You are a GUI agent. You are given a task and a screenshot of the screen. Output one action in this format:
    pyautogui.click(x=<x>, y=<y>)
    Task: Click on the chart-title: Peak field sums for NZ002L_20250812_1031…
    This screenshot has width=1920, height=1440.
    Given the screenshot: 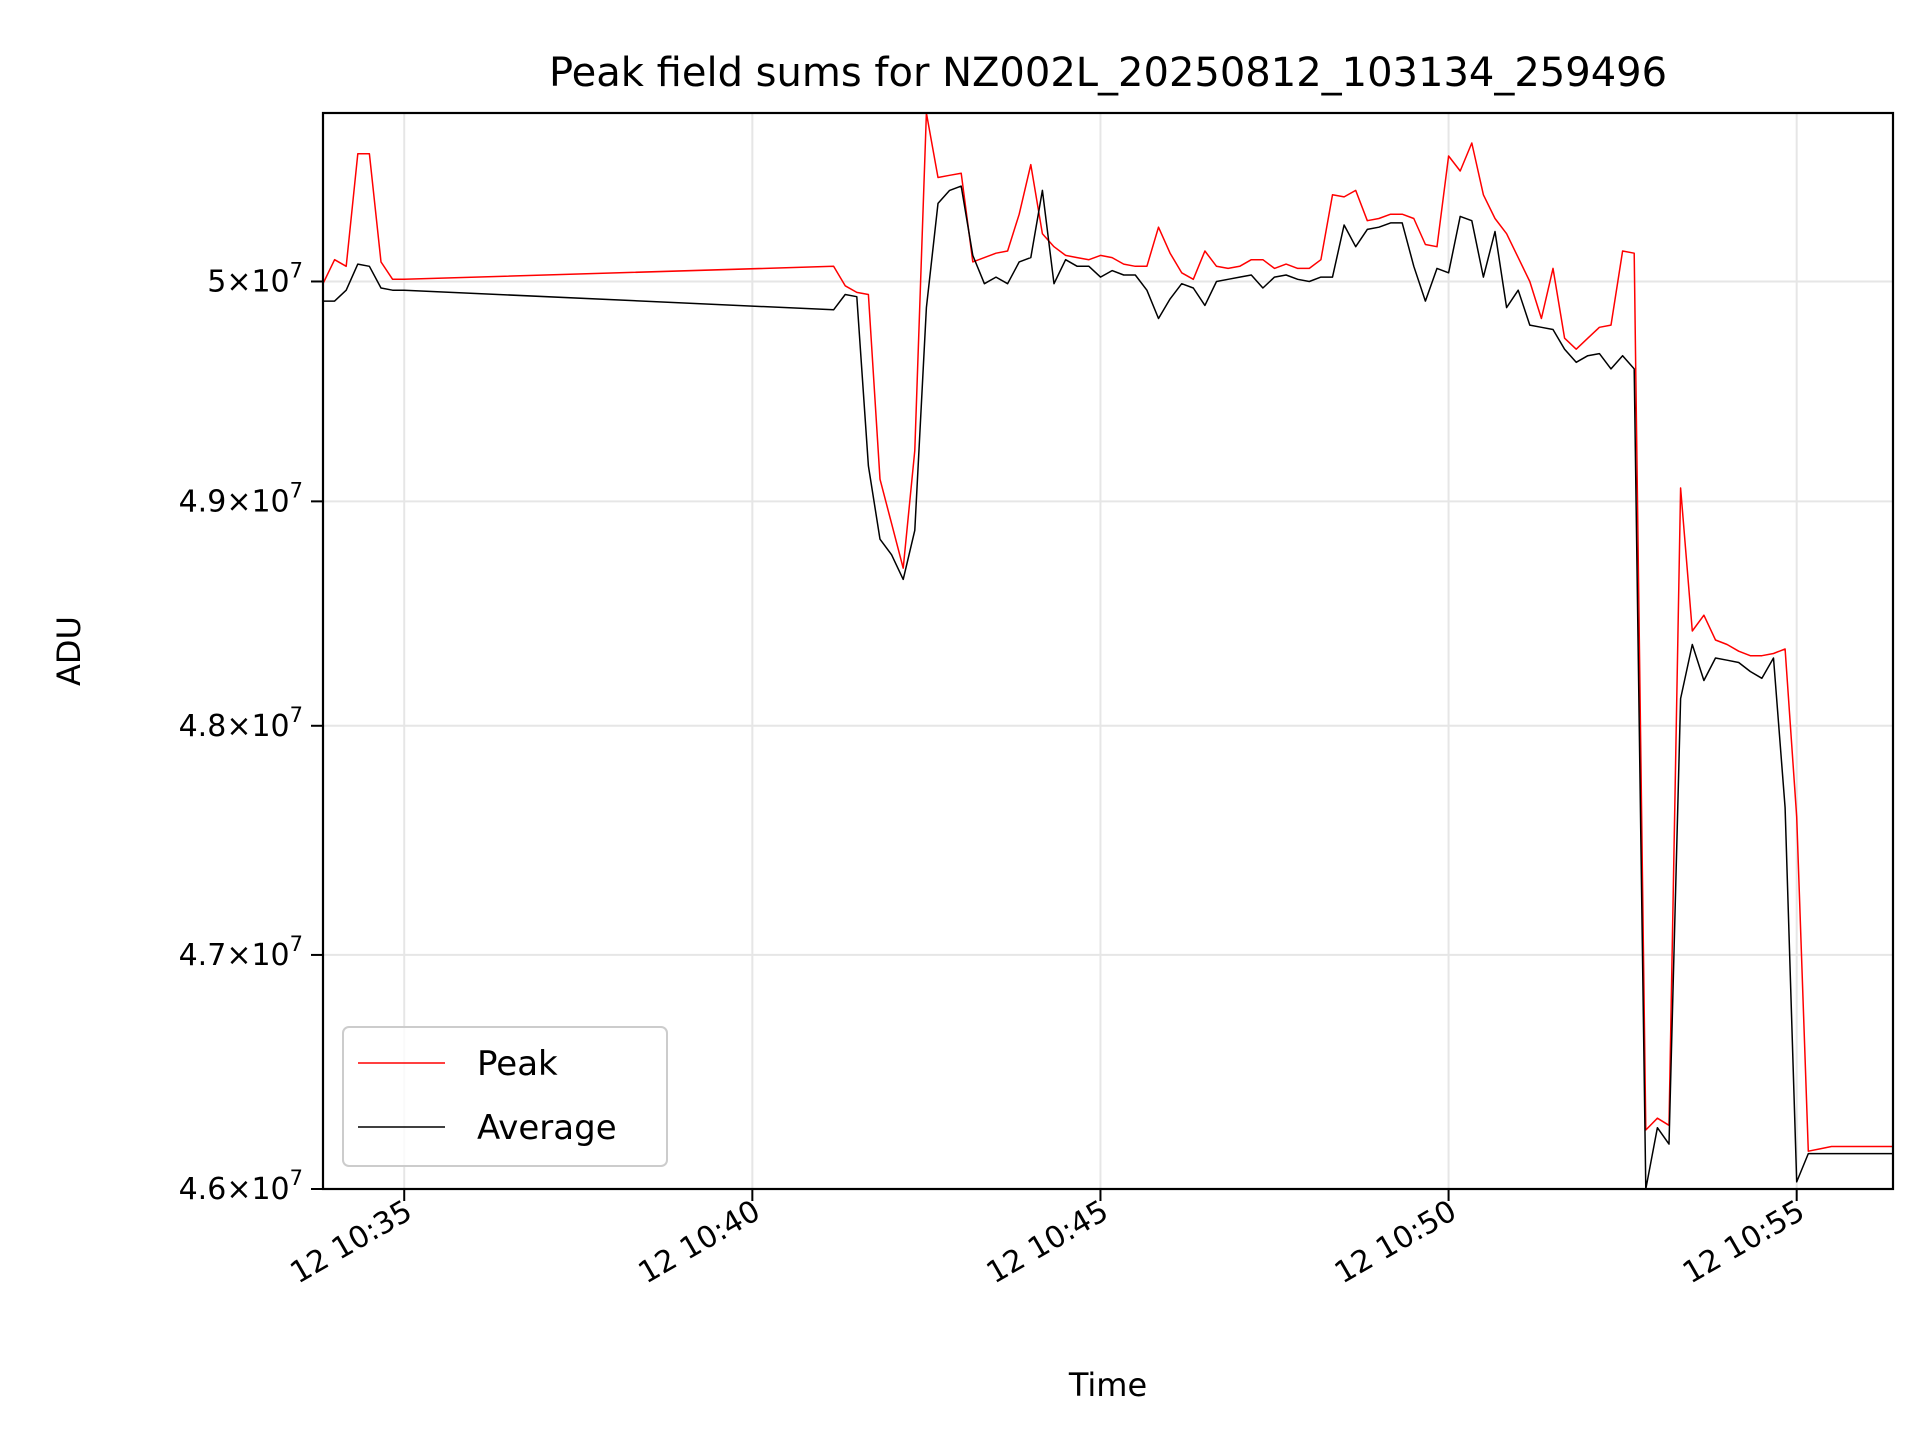 What is the action you would take?
    pyautogui.click(x=1108, y=73)
    